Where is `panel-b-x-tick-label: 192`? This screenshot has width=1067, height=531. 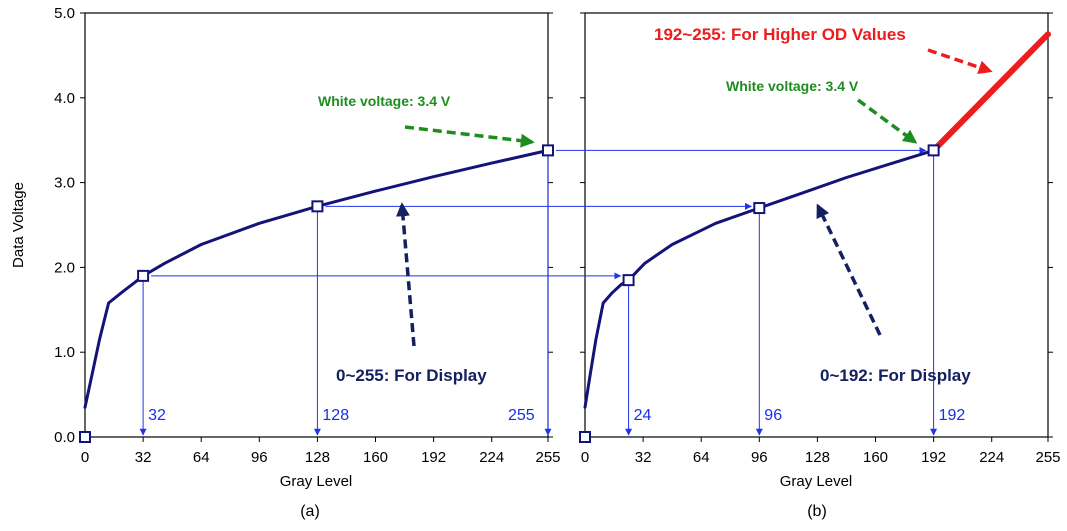
panel-b-x-tick-label: 192 is located at coordinates (933, 457).